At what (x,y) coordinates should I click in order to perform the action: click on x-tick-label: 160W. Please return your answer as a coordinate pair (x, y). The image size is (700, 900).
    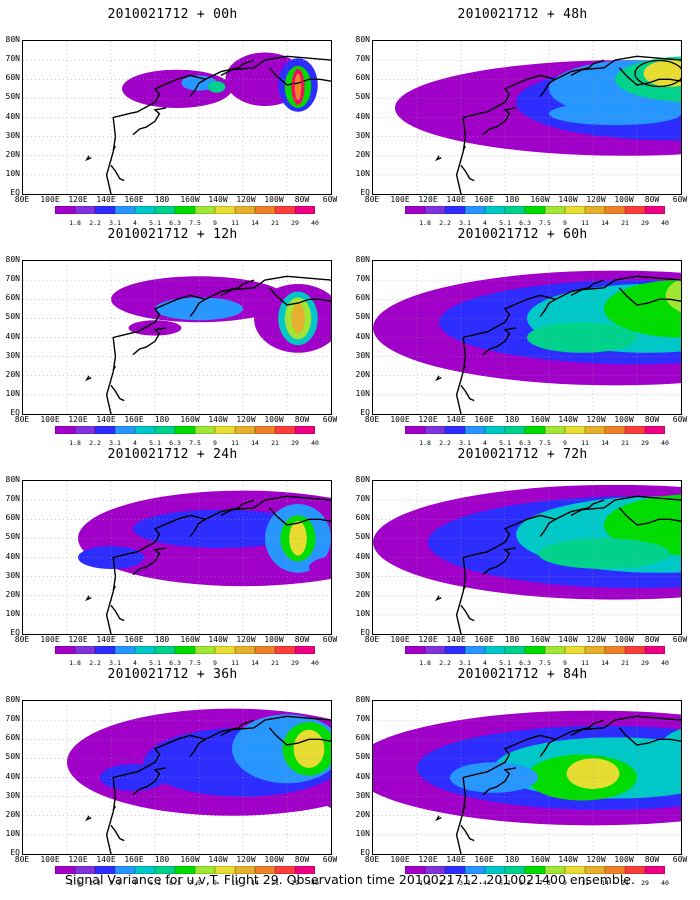
    Looking at the image, I should click on (540, 419).